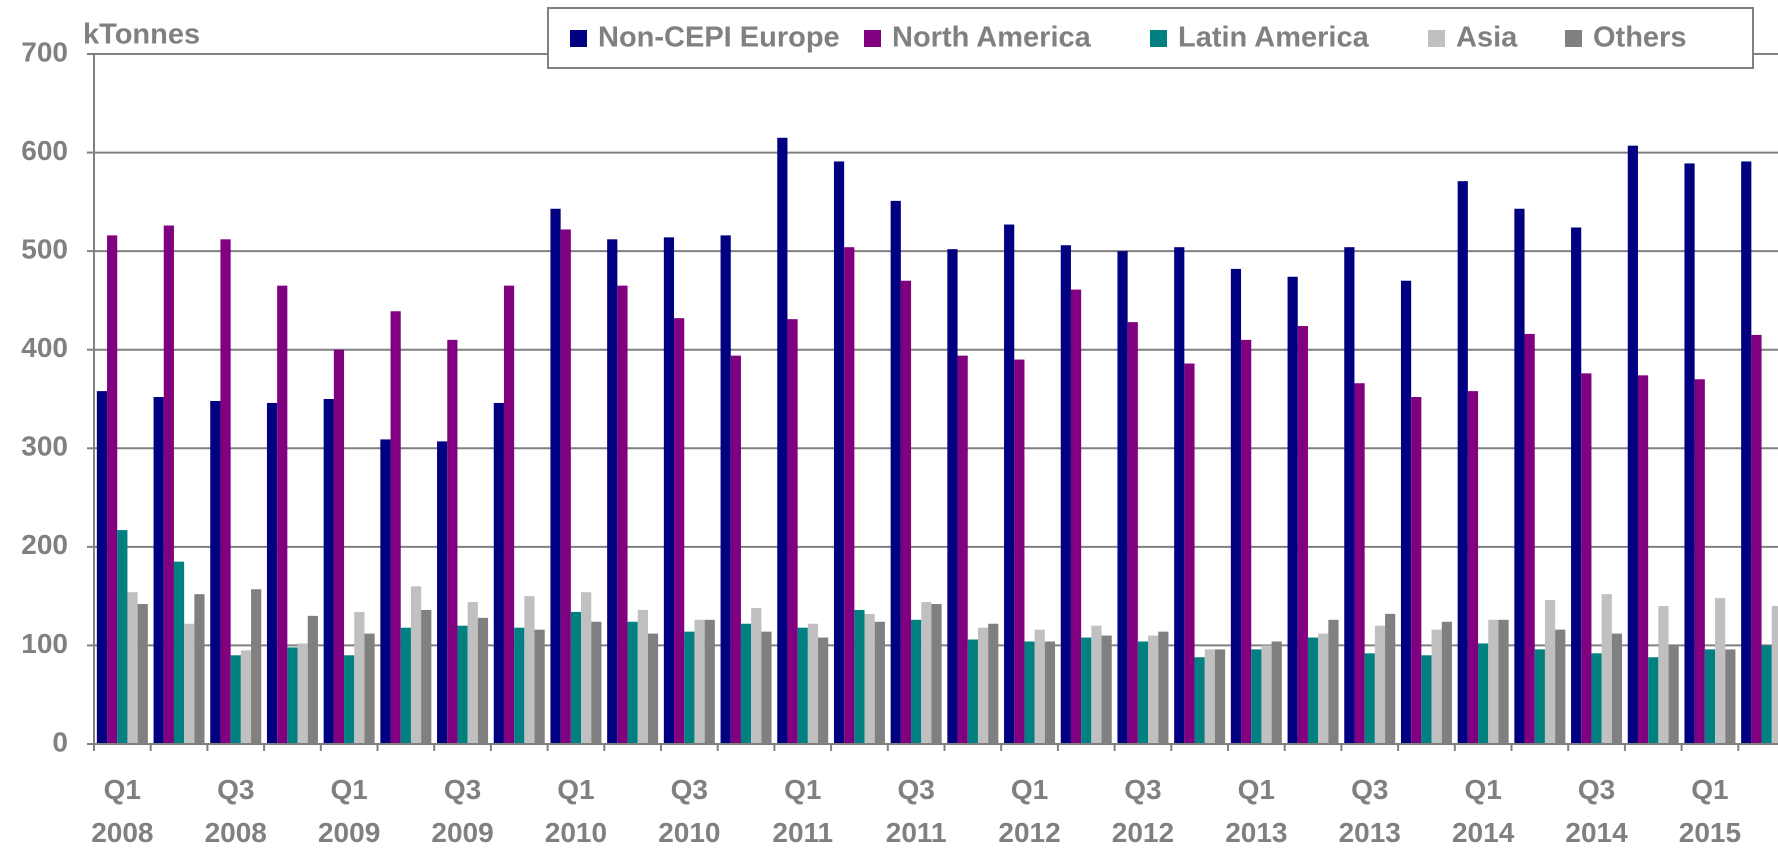 This screenshot has height=851, width=1778. What do you see at coordinates (1710, 811) in the screenshot?
I see `x-tick-label: Q1 2015` at bounding box center [1710, 811].